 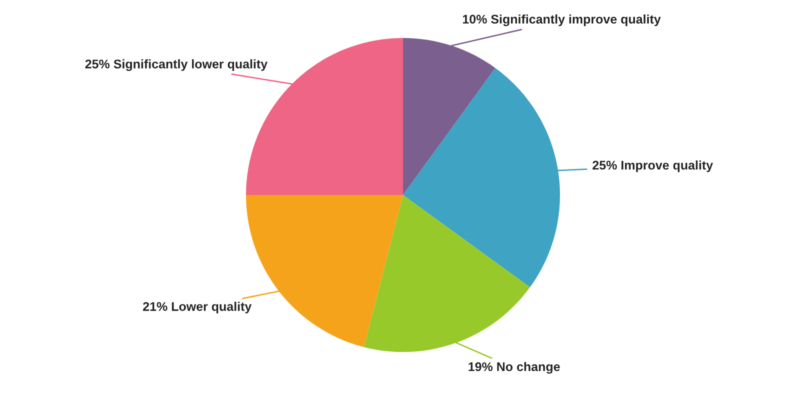 I want to click on slice-label: 21% Lower quality, so click(x=197, y=308).